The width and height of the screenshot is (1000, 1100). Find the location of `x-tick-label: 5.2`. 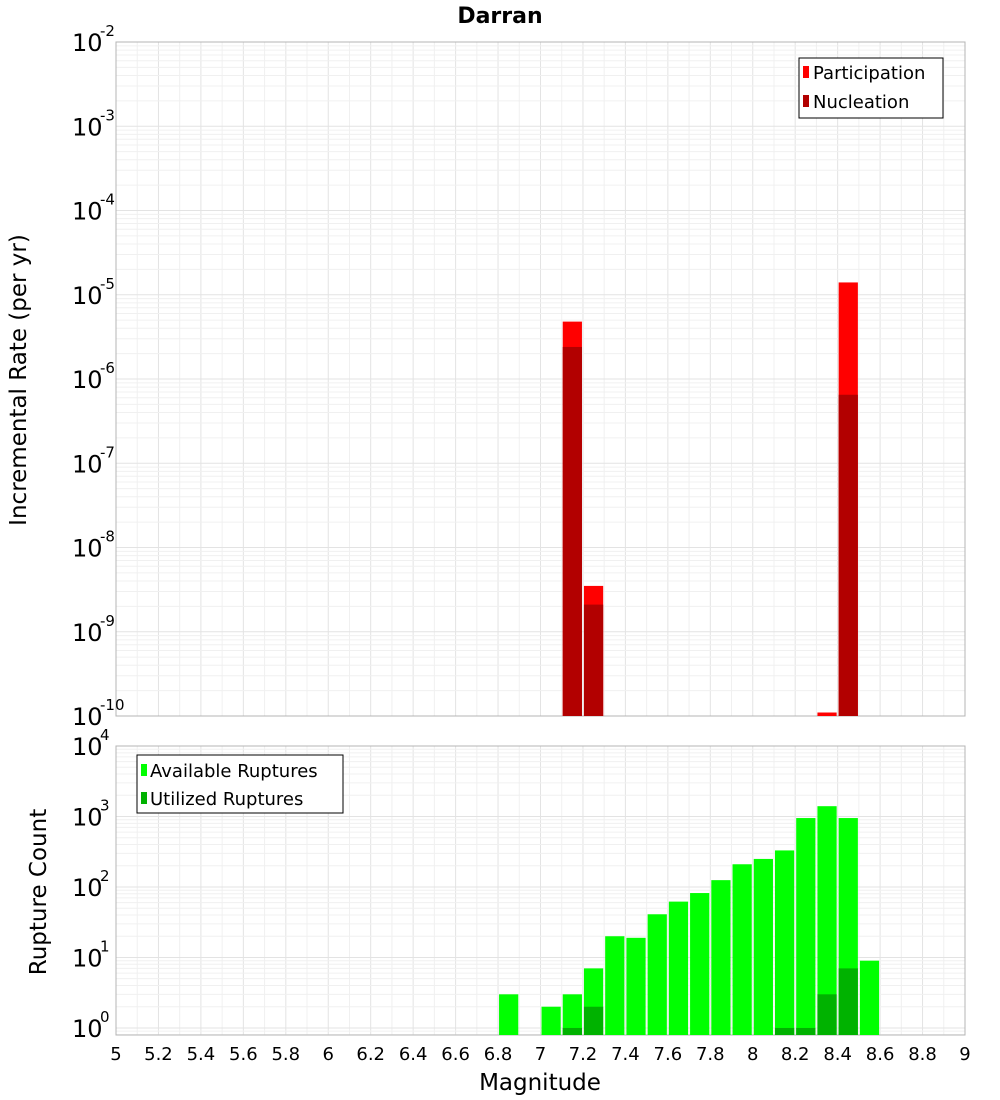

x-tick-label: 5.2 is located at coordinates (158, 1054).